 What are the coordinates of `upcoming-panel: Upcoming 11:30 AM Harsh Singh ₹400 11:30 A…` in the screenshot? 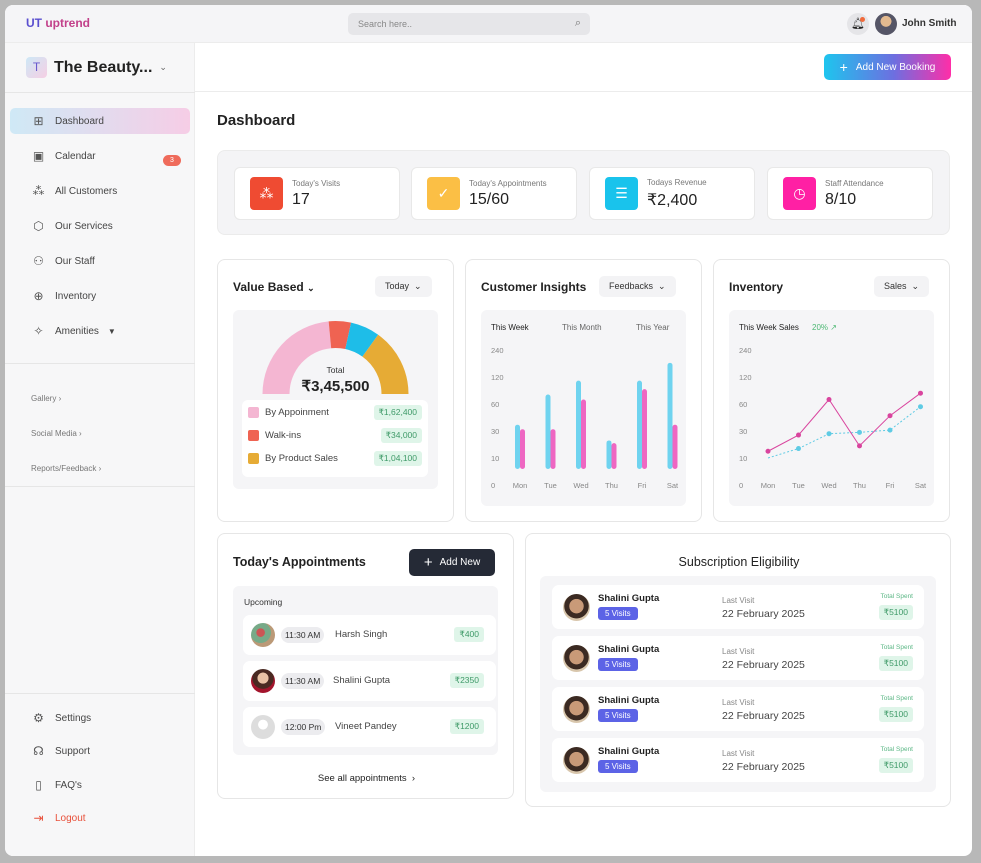 It's located at (365, 670).